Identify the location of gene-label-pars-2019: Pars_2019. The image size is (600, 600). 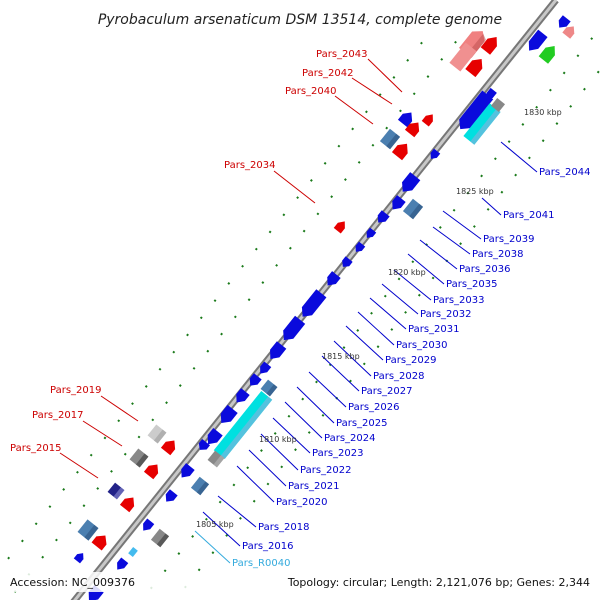
(75, 390).